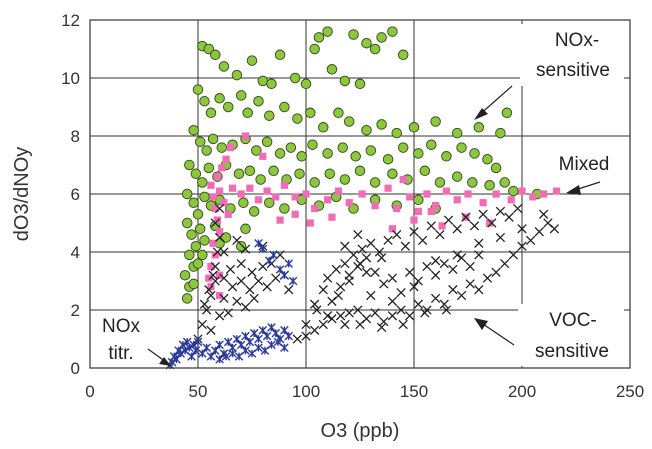  I want to click on annotation-nox-sensitive-bg, so click(572, 55).